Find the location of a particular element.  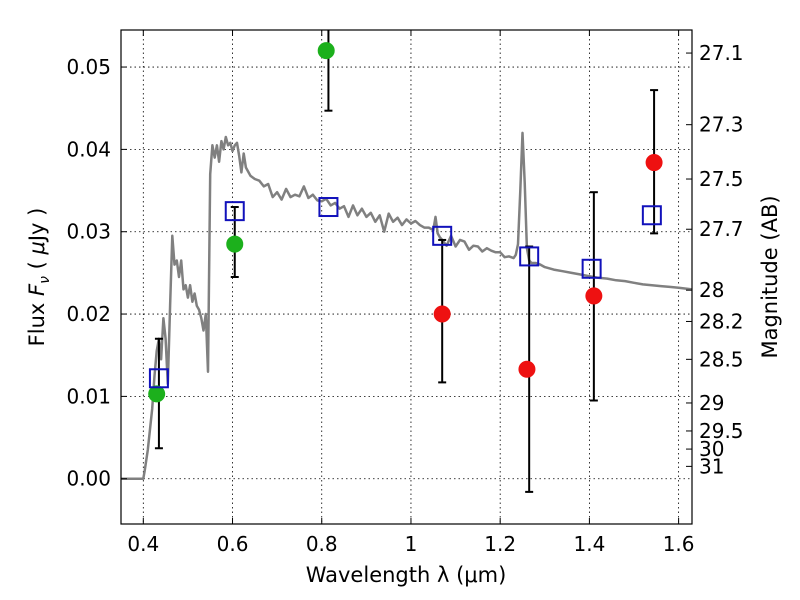

y-axis: 0.00 0.01 0.02 0.03 0.04 0.05 is located at coordinates (96, 273).